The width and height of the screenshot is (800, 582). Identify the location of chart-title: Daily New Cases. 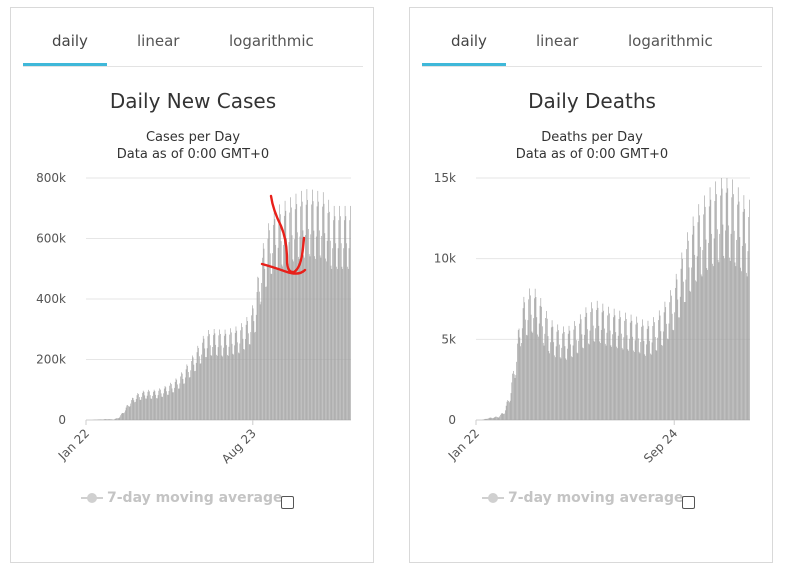
(193, 101).